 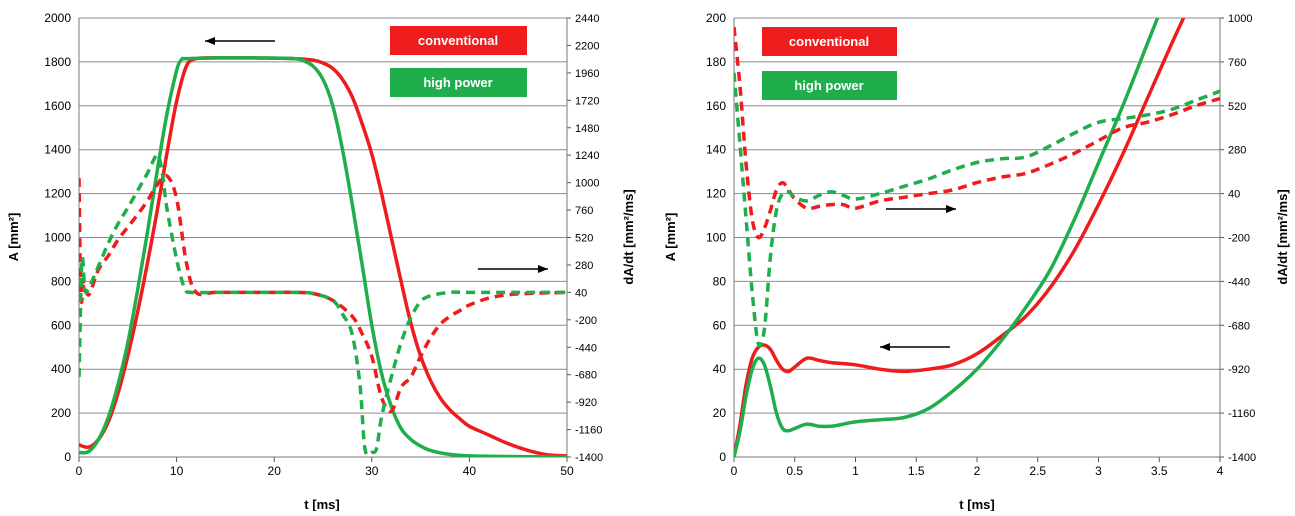 I want to click on y-tick-label: 180, so click(x=716, y=62).